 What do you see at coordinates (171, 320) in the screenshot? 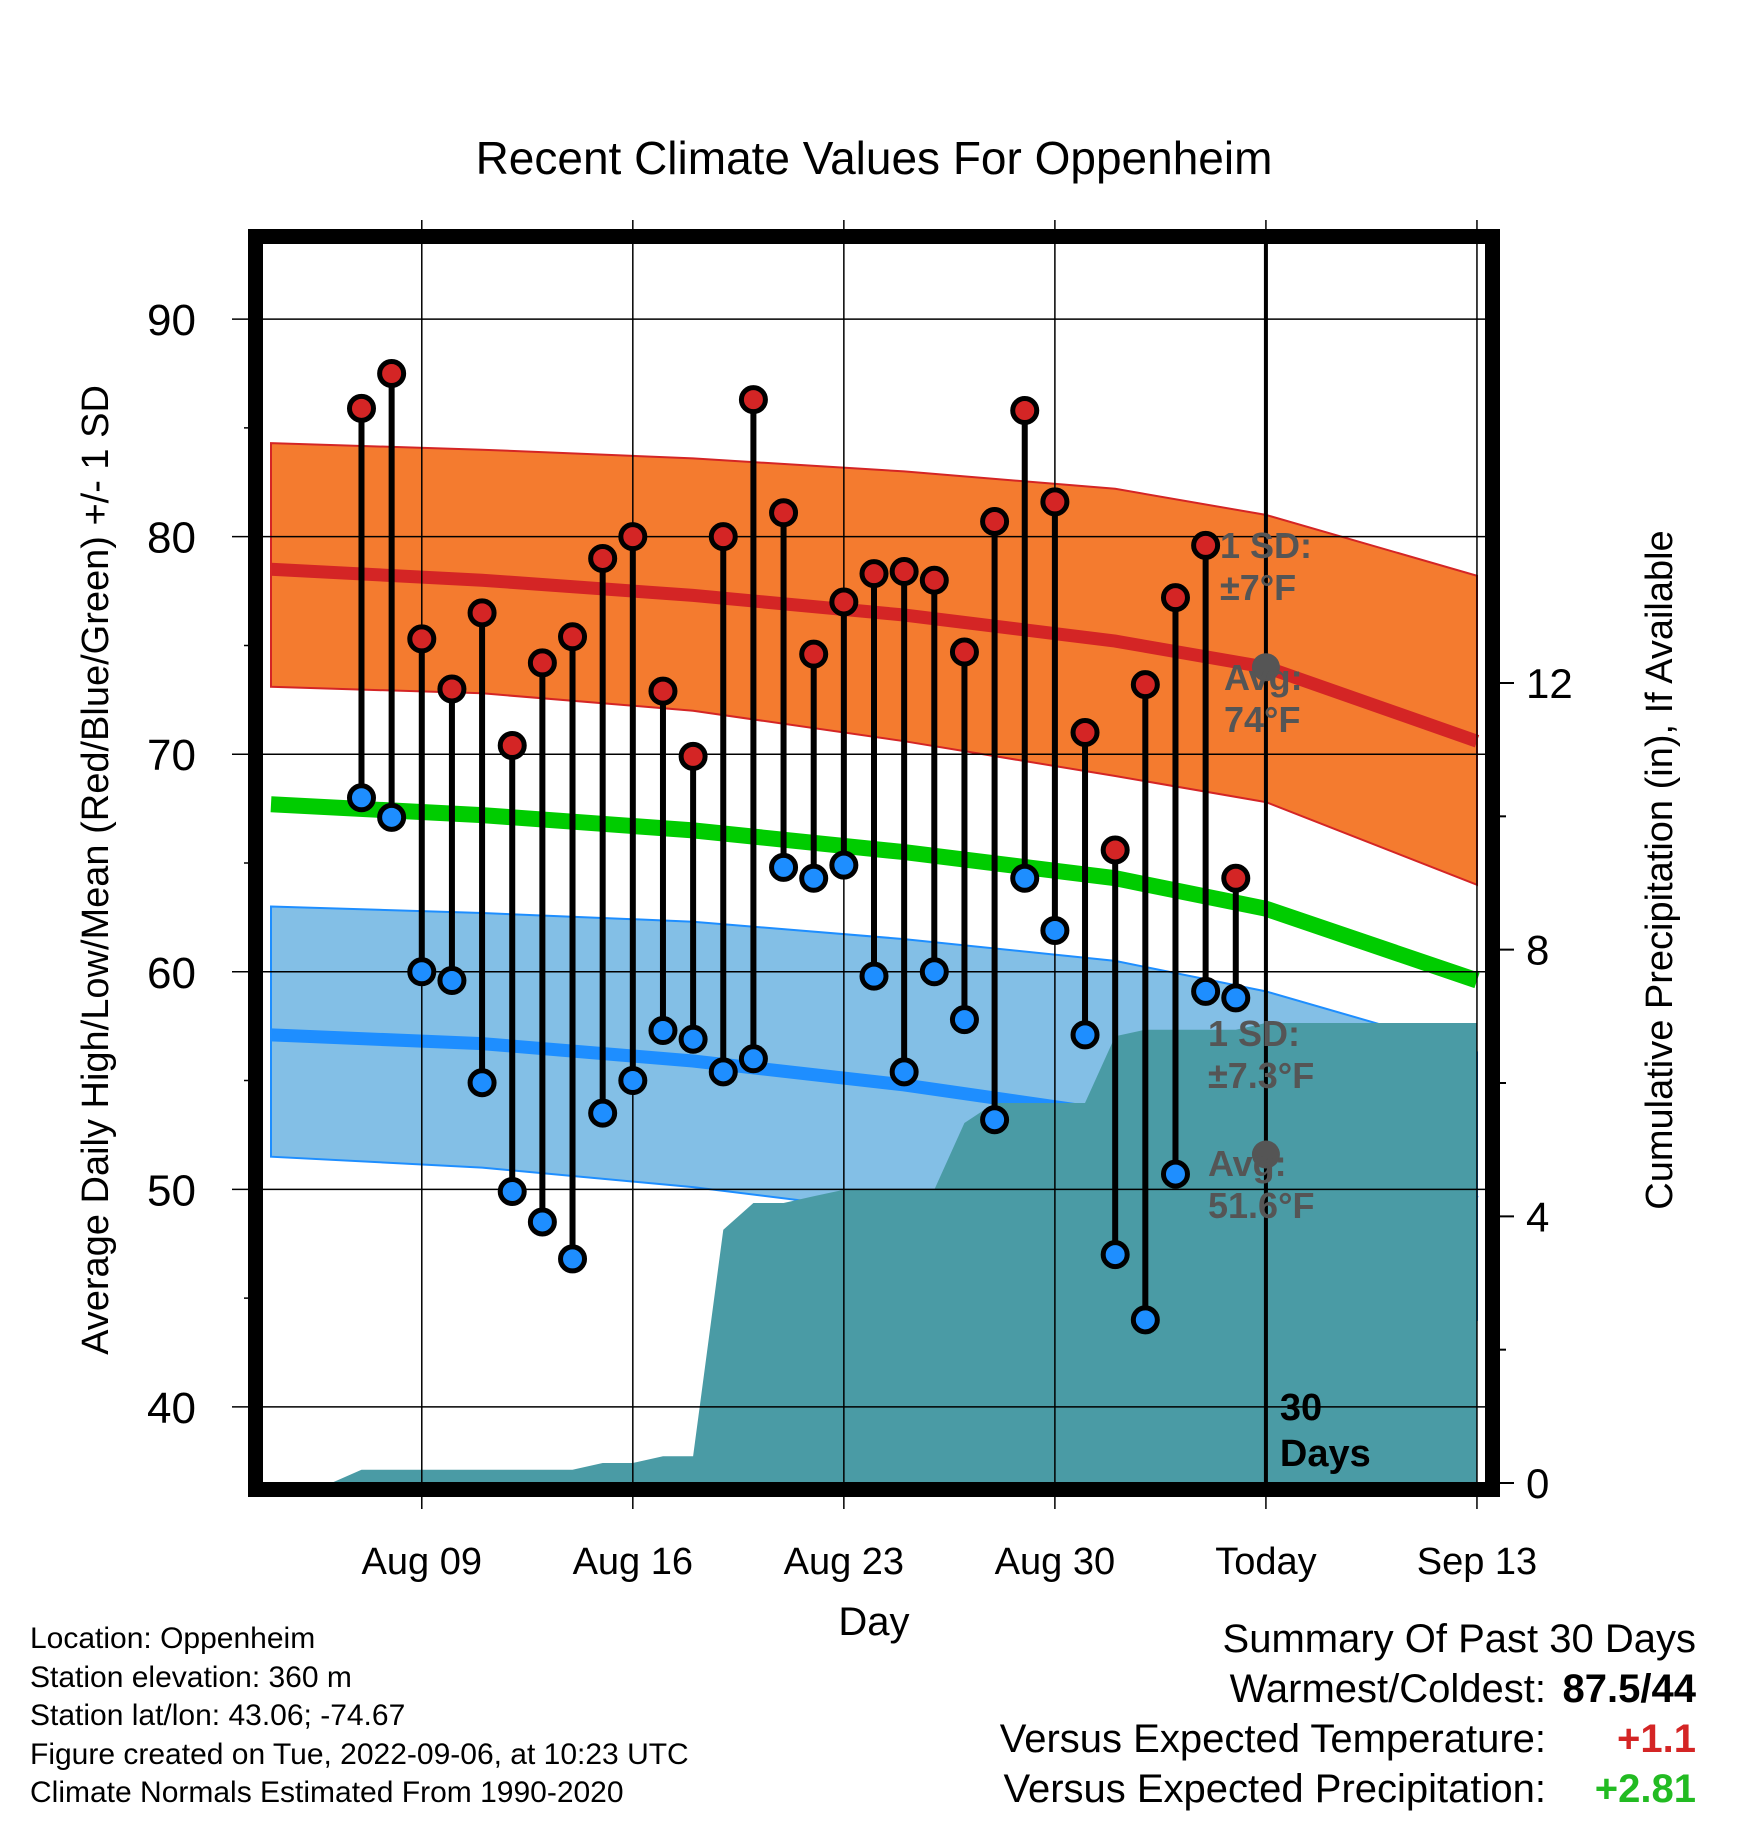
I see `y-tick-label-90: 90` at bounding box center [171, 320].